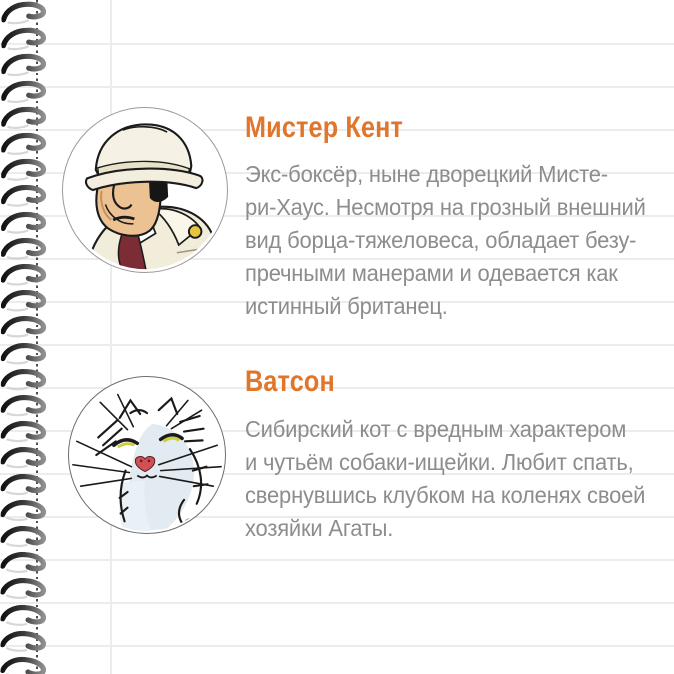  What do you see at coordinates (324, 127) in the screenshot?
I see `profile-name-kent: Мистер Кент` at bounding box center [324, 127].